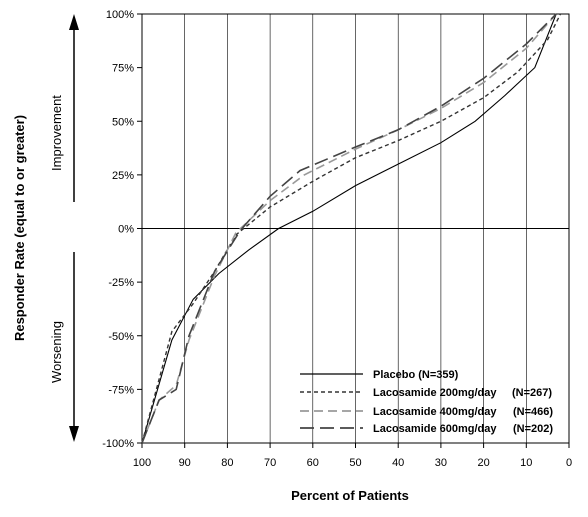 This screenshot has width=588, height=517. Describe the element at coordinates (352, 456) in the screenshot. I see `x-axis-ticks: 100 90 80 70 60 50 40 30 20 10 0` at that location.